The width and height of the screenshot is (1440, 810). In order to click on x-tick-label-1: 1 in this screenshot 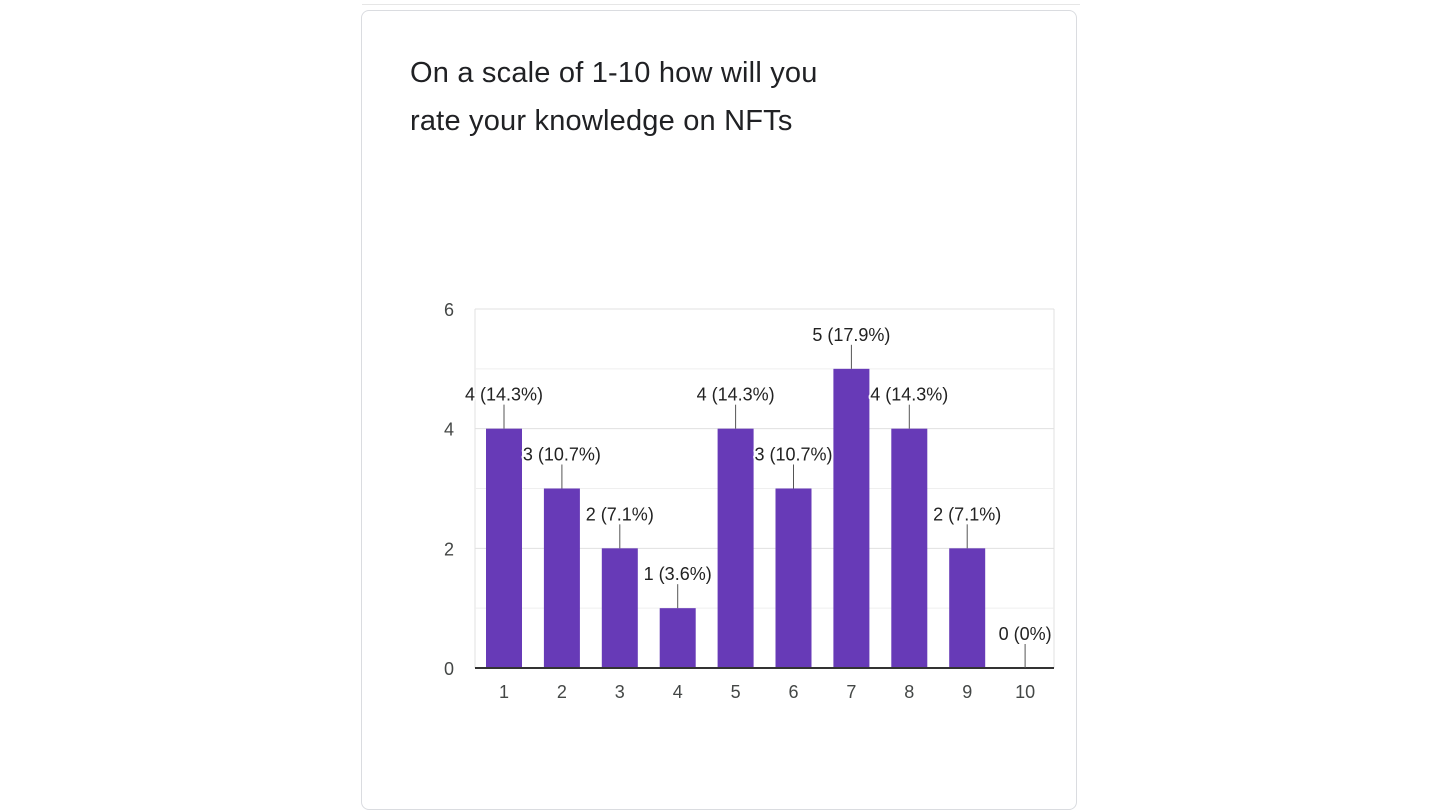, I will do `click(504, 692)`.